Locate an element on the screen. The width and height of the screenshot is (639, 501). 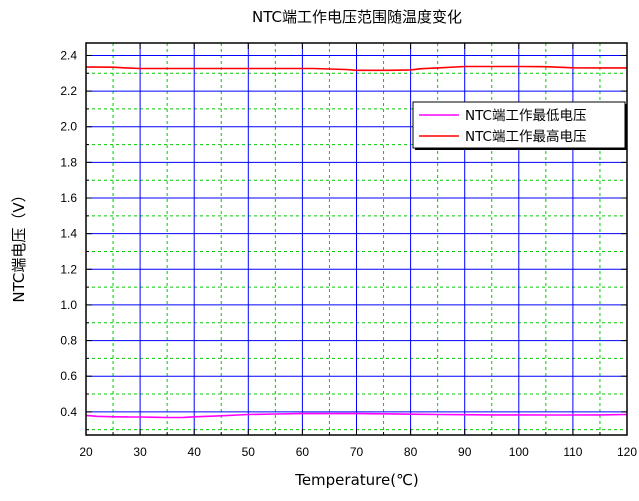
x-tick-label: 40 is located at coordinates (195, 452).